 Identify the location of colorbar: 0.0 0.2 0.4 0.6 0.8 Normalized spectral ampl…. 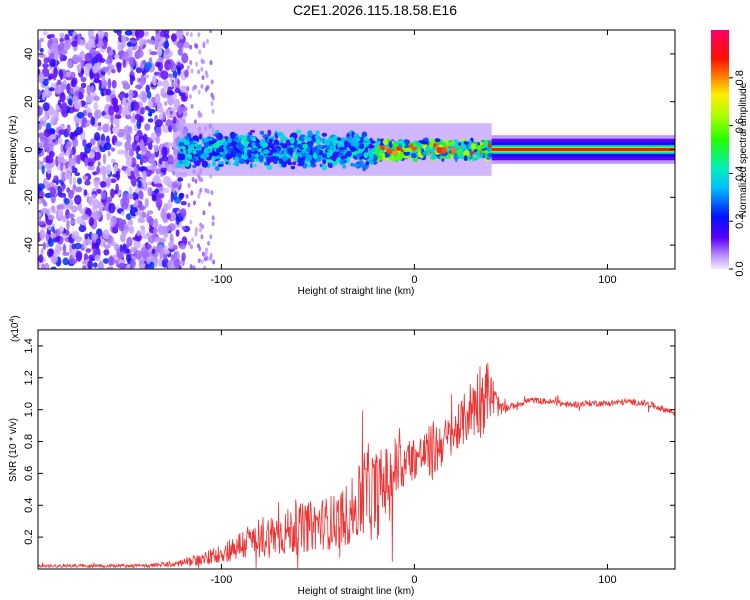
(730, 153).